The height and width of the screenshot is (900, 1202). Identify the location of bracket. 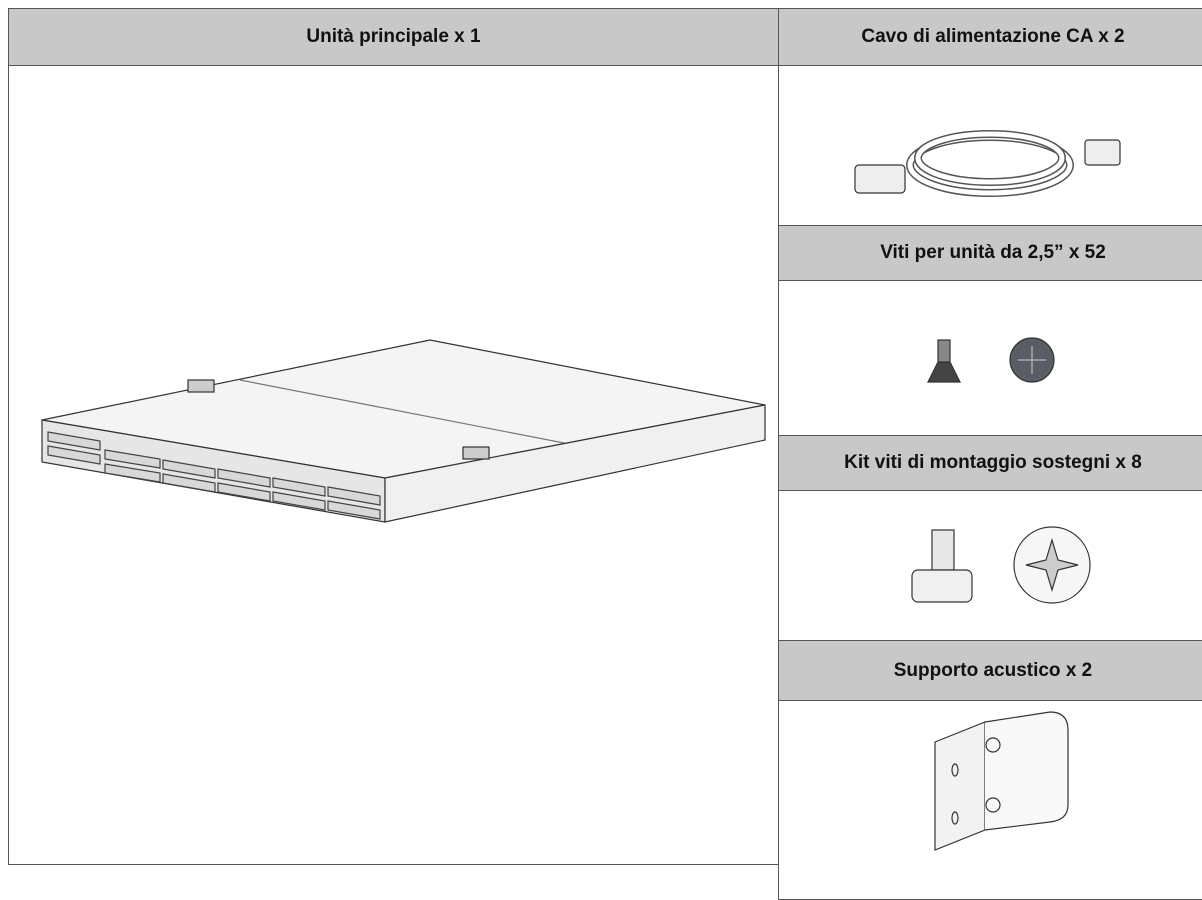
(1001, 781).